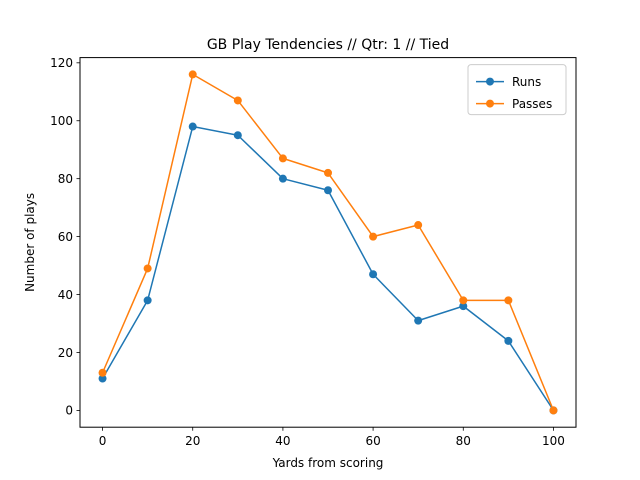 The image size is (640, 480). I want to click on x-tick-label: 20, so click(192, 441).